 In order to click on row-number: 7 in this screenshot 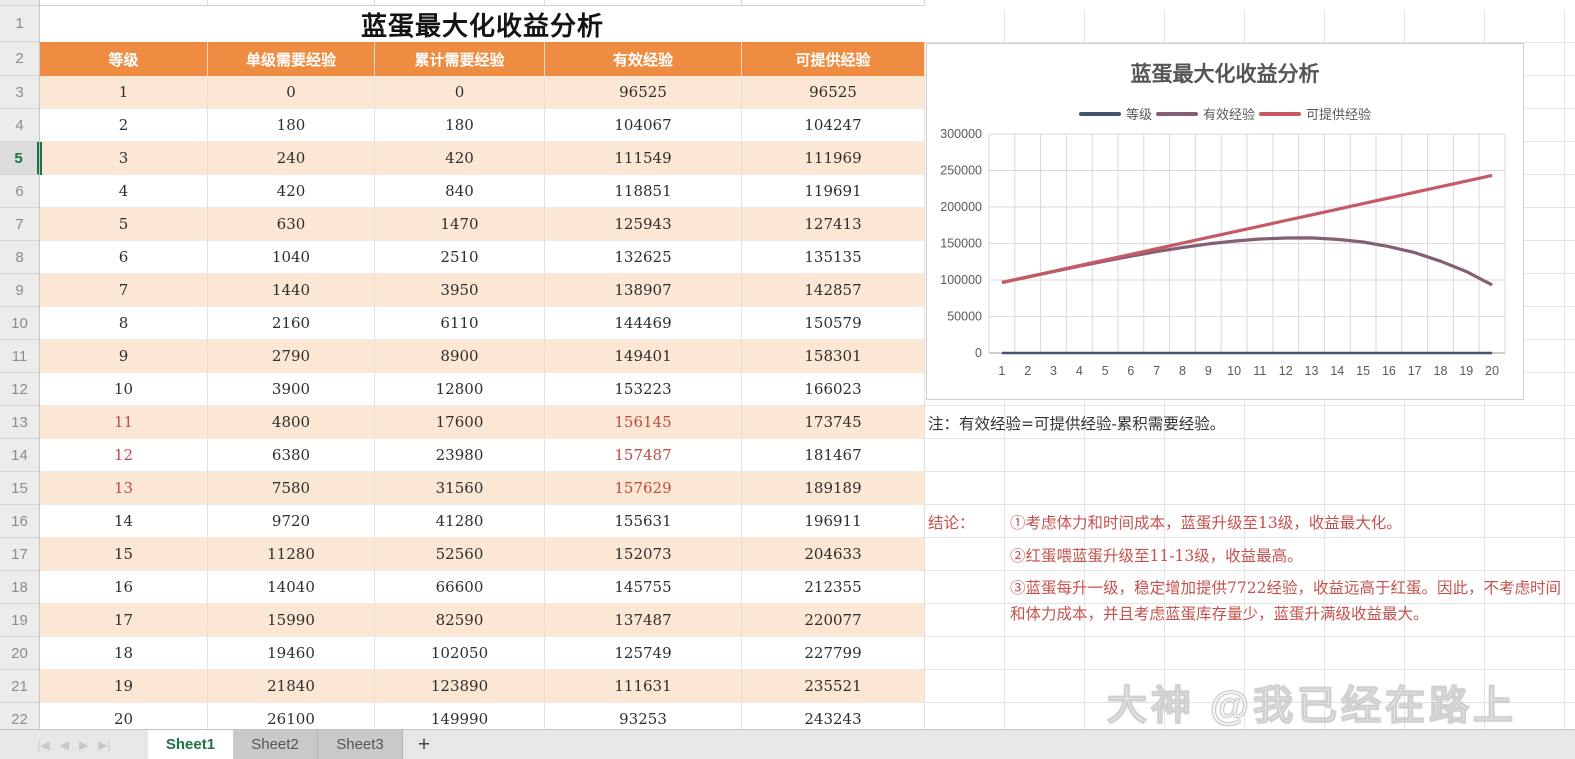, I will do `click(19, 224)`.